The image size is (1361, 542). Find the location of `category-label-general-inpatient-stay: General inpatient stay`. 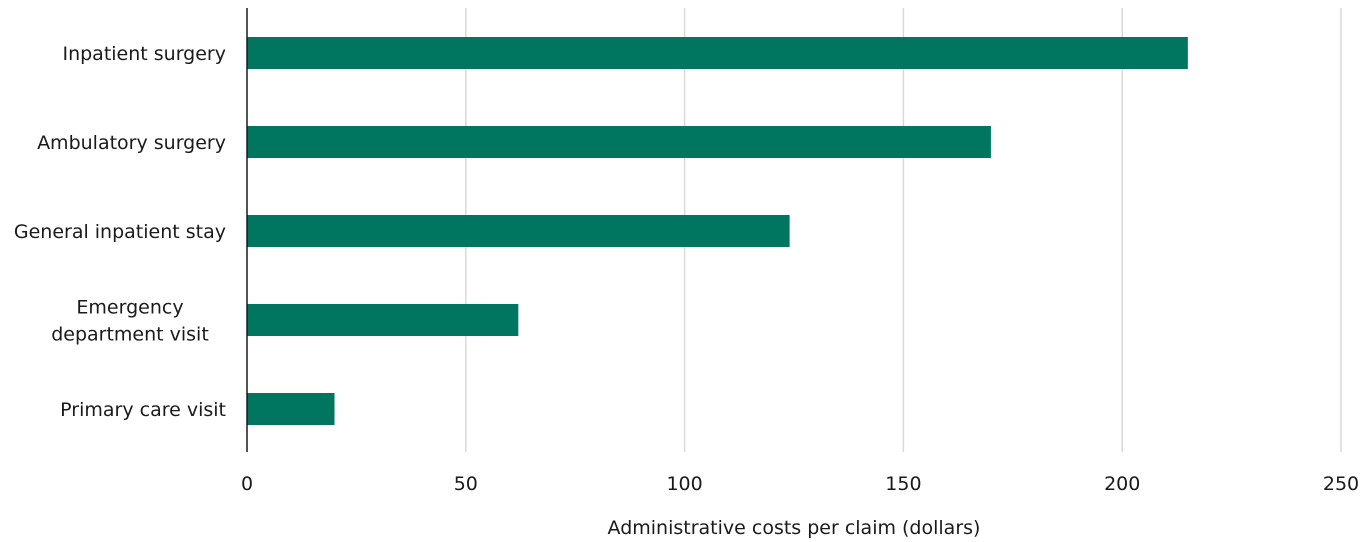

category-label-general-inpatient-stay: General inpatient stay is located at coordinates (120, 232).